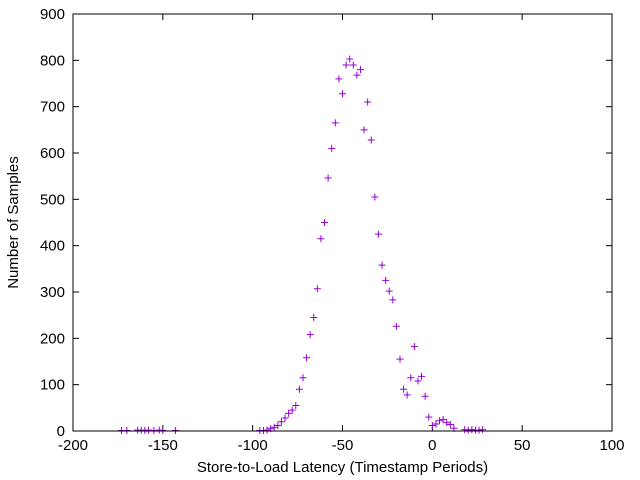 The image size is (640, 480). I want to click on x-tick-label: -200, so click(73, 445).